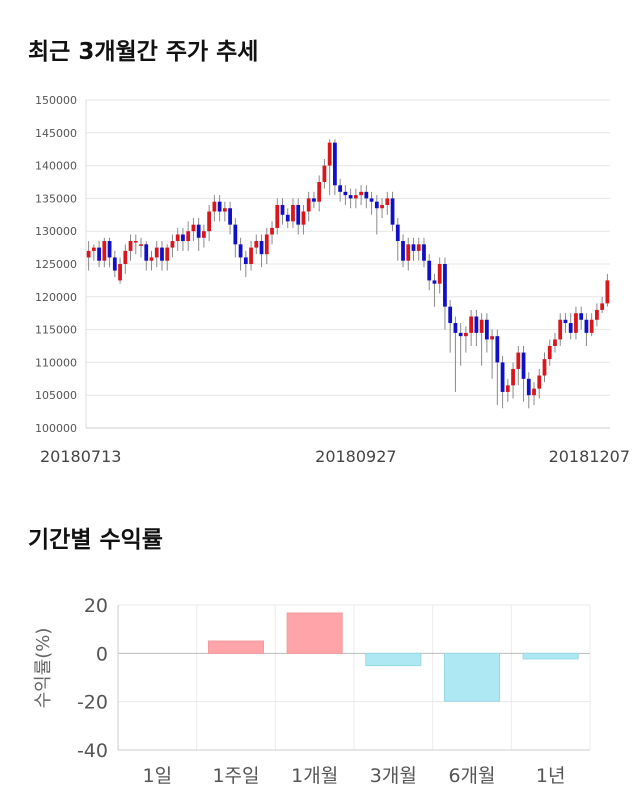  What do you see at coordinates (96, 606) in the screenshot?
I see `returns-y-tick-label: 20` at bounding box center [96, 606].